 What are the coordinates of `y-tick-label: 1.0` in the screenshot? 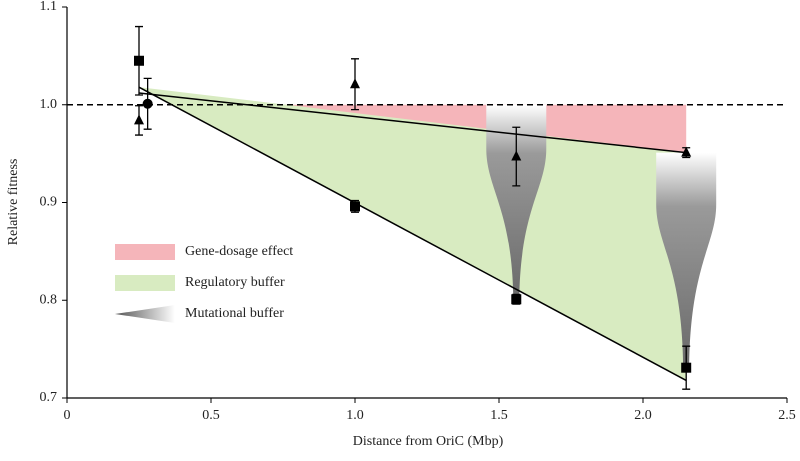 It's located at (49, 104).